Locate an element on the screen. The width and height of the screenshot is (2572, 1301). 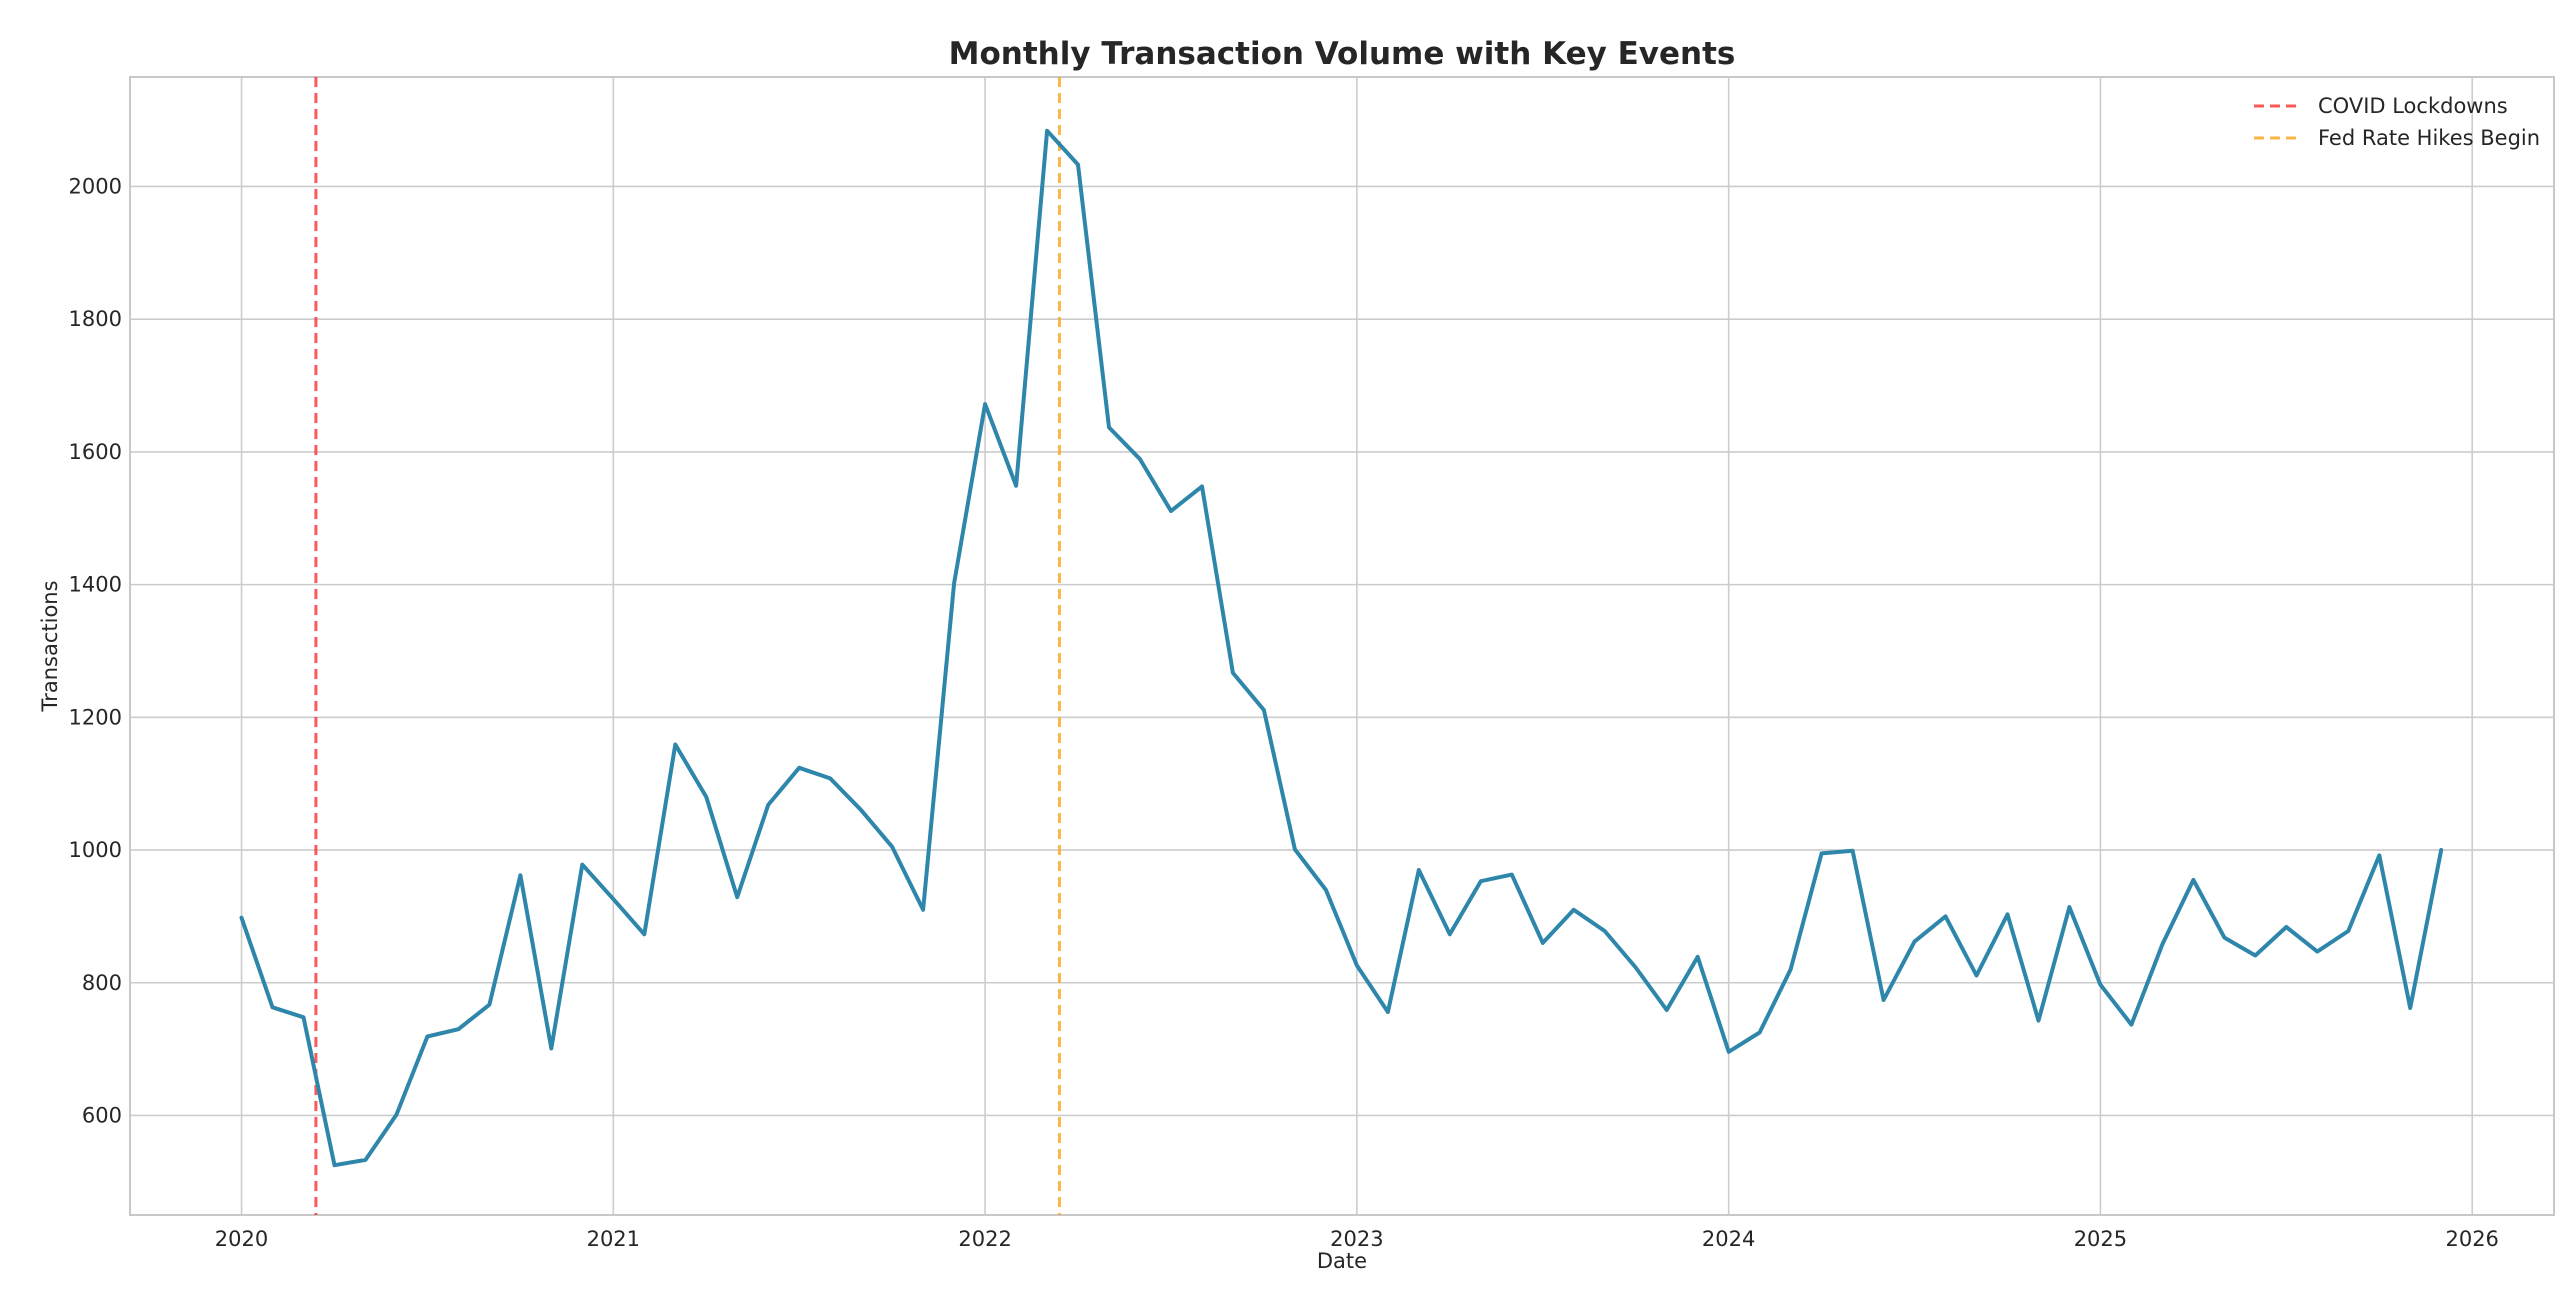
x-tick-label: 2022 is located at coordinates (984, 1239).